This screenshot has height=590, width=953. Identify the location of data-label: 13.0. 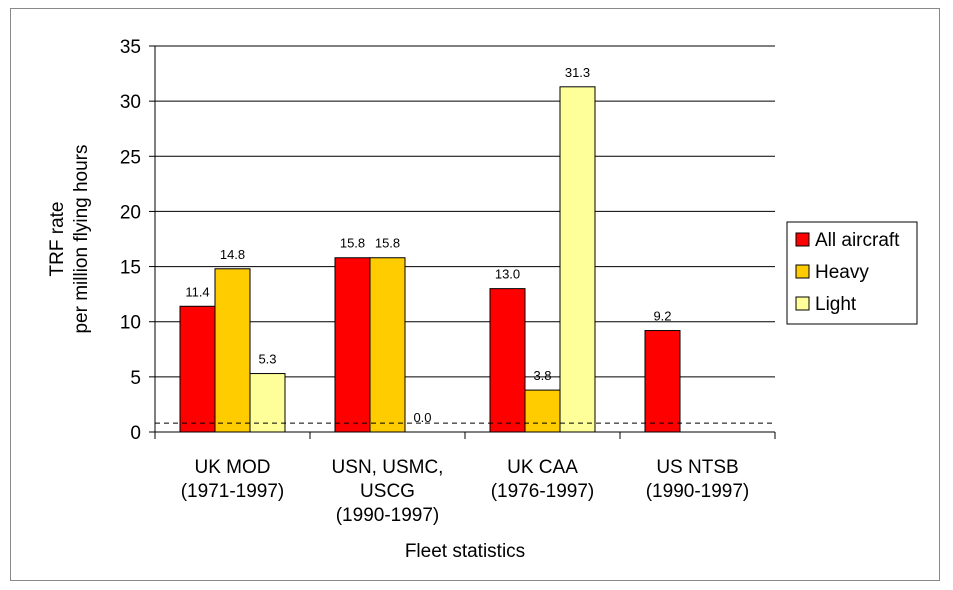
(507, 274).